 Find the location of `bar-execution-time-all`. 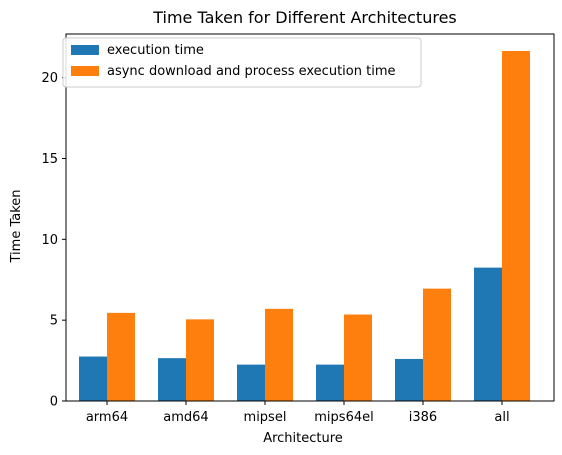

bar-execution-time-all is located at coordinates (488, 334).